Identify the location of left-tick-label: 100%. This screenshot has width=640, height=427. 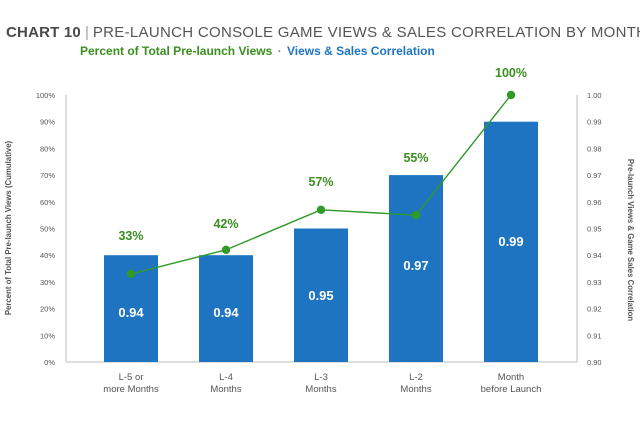
(46, 95).